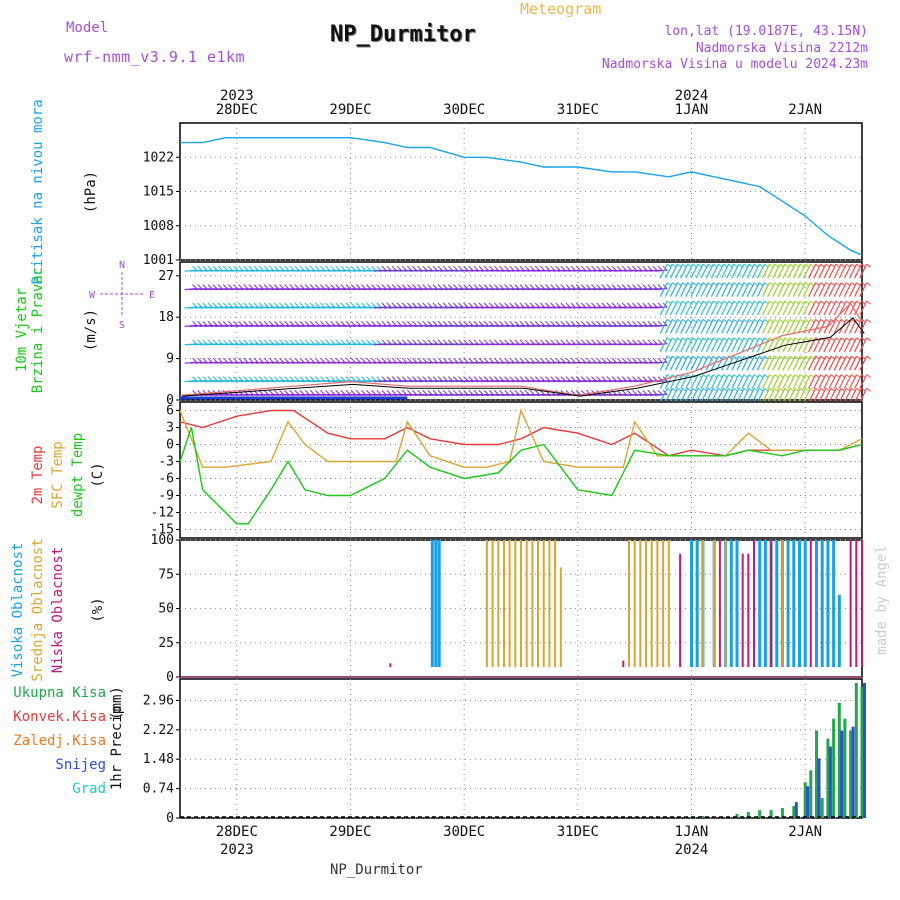 The image size is (900, 900). What do you see at coordinates (170, 445) in the screenshot?
I see `temperature-tick-label: 0` at bounding box center [170, 445].